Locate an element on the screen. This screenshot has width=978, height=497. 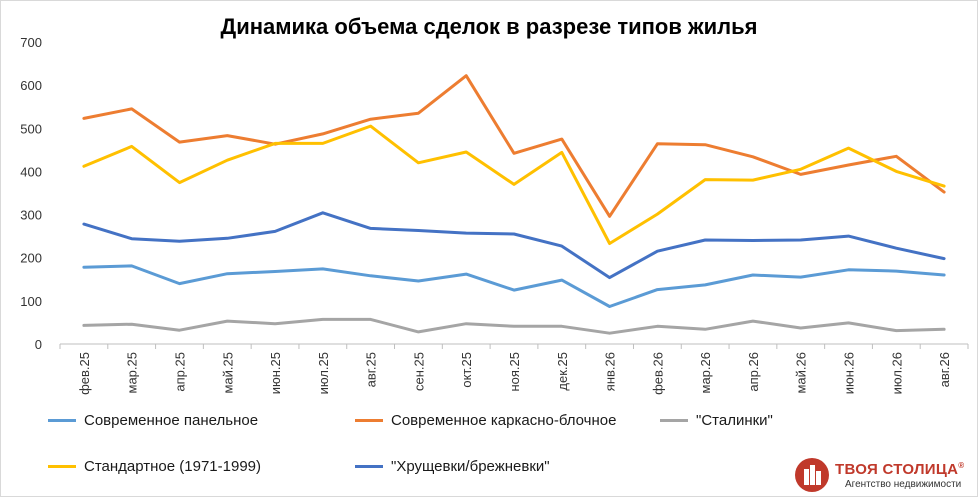
y-tick-label: 600 is located at coordinates (31, 85).